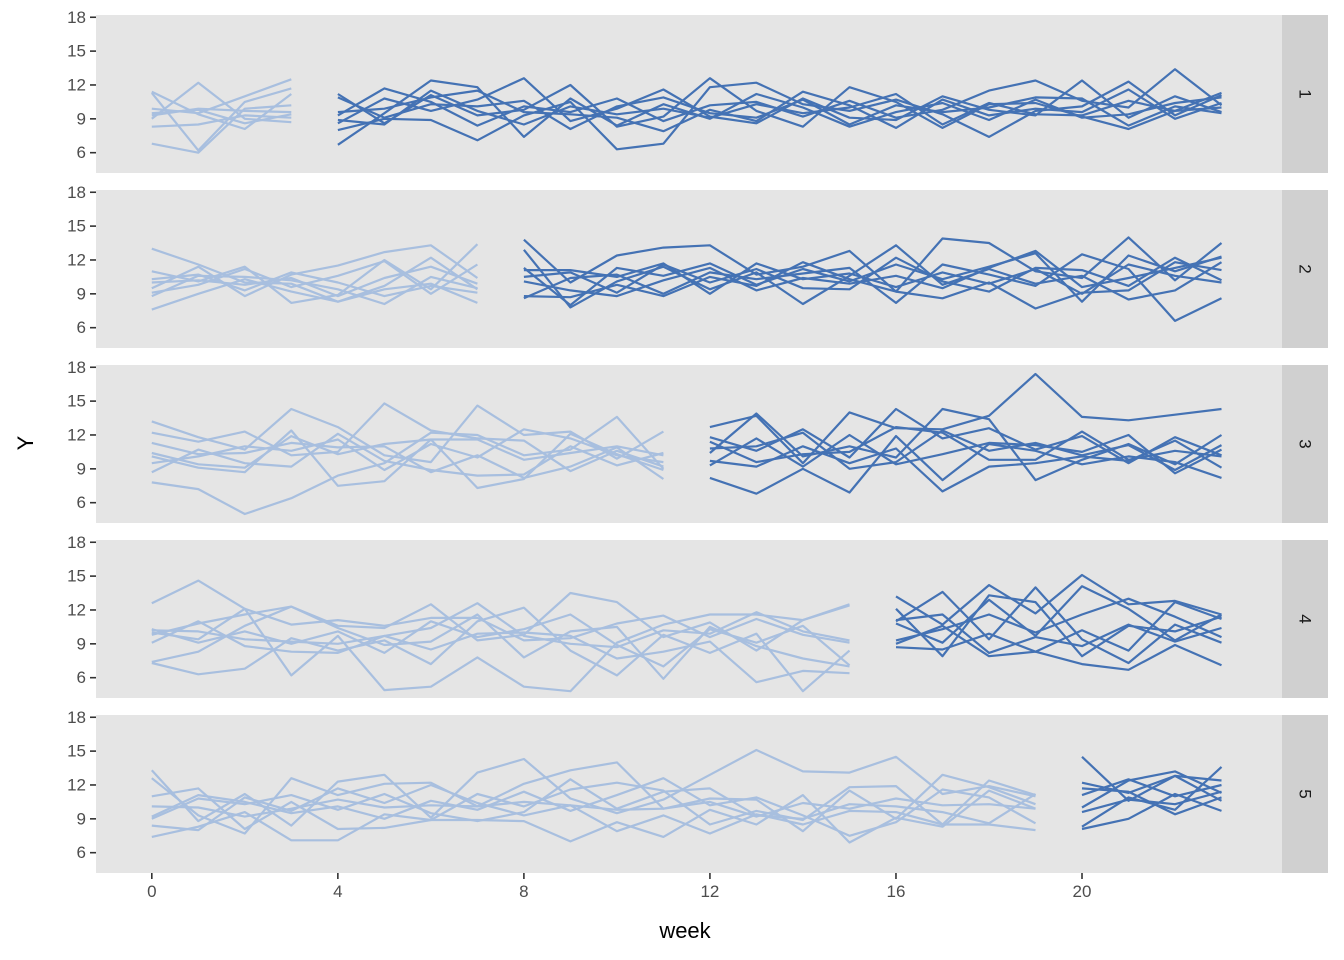 This screenshot has width=1344, height=960. I want to click on x-tick-label: 16, so click(896, 891).